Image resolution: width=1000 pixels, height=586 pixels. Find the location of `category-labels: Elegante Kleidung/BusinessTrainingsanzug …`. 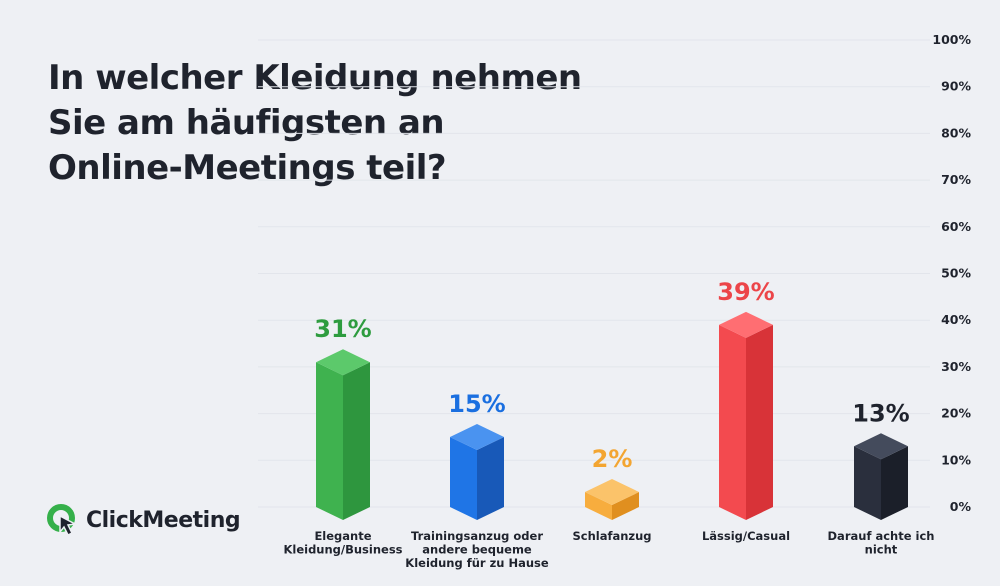

category-labels: Elegante Kleidung/BusinessTrainingsanzug … is located at coordinates (608, 549).